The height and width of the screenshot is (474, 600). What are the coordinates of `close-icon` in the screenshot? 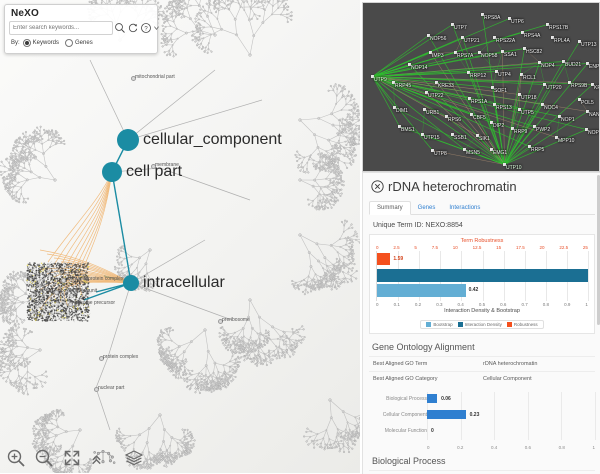 It's located at (377, 186).